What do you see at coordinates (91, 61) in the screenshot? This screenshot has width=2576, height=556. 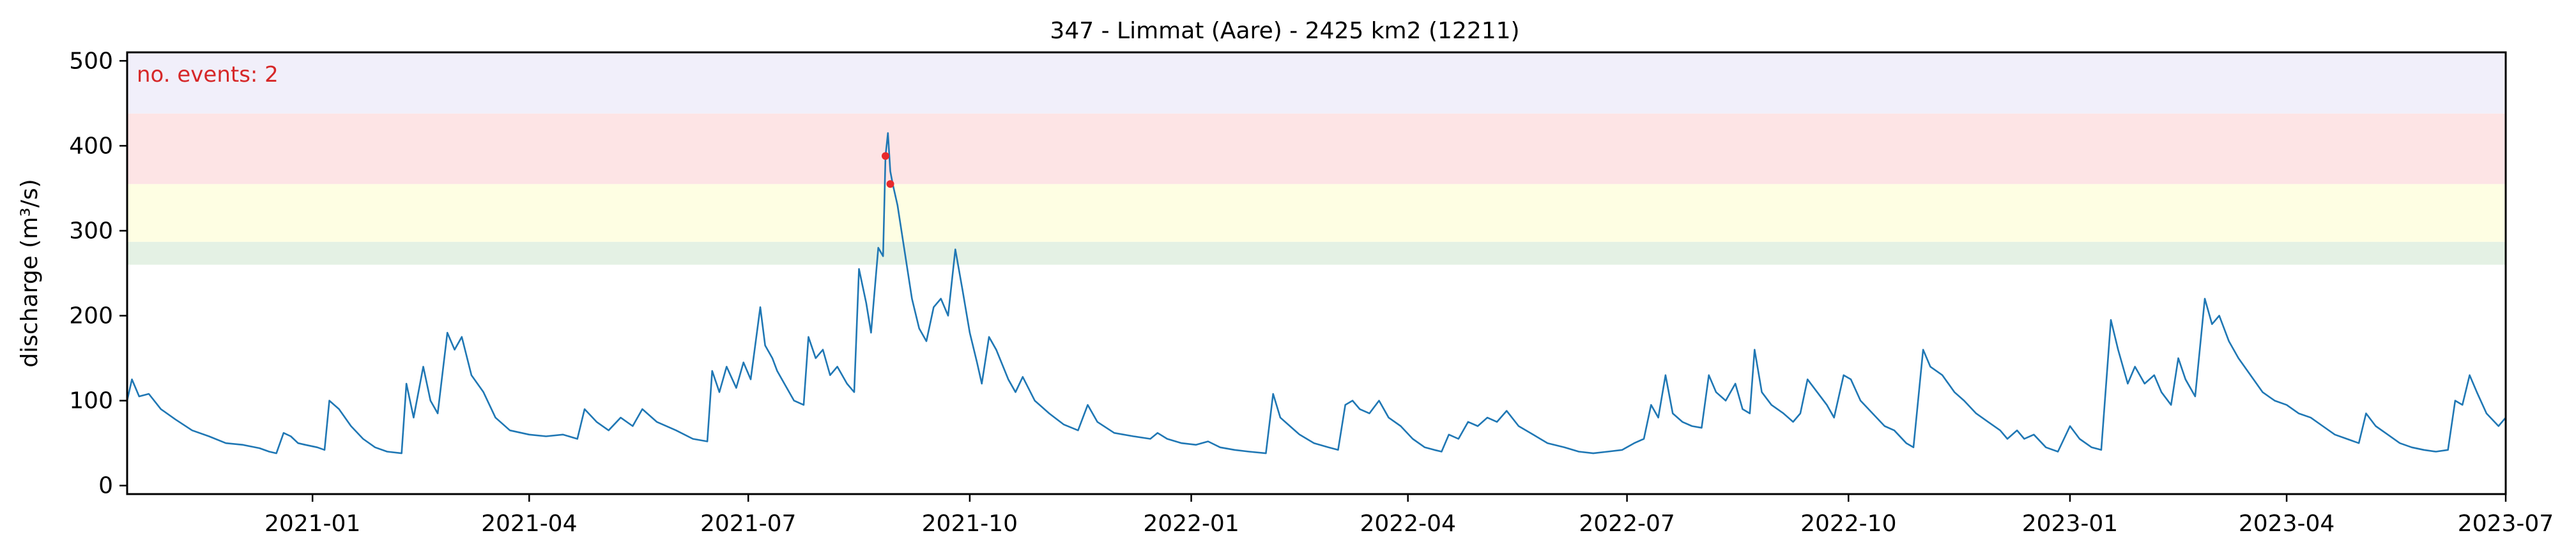 I see `y-tick-label-5: 500` at bounding box center [91, 61].